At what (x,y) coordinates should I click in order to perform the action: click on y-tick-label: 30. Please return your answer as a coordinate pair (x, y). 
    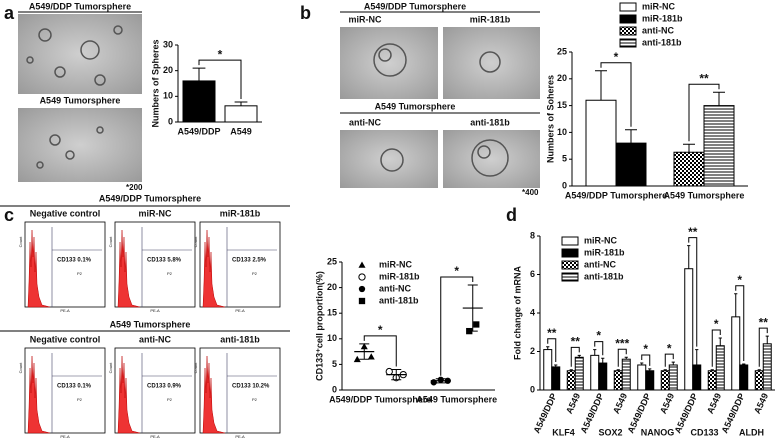
    Looking at the image, I should click on (168, 44).